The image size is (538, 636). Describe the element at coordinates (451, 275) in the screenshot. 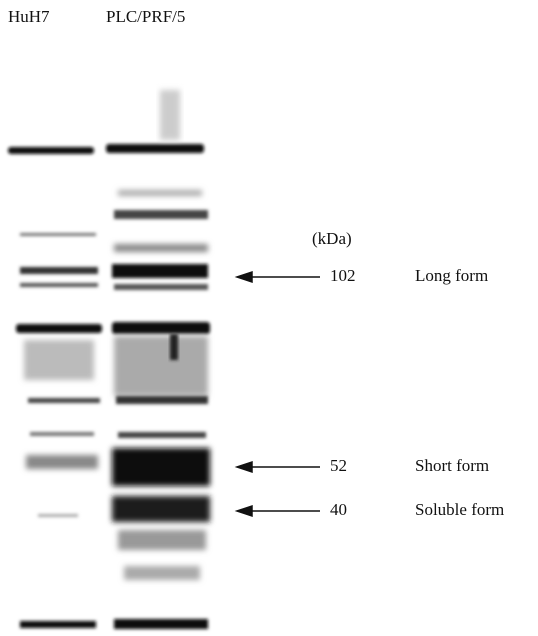

I see `marker-label: Long form` at that location.